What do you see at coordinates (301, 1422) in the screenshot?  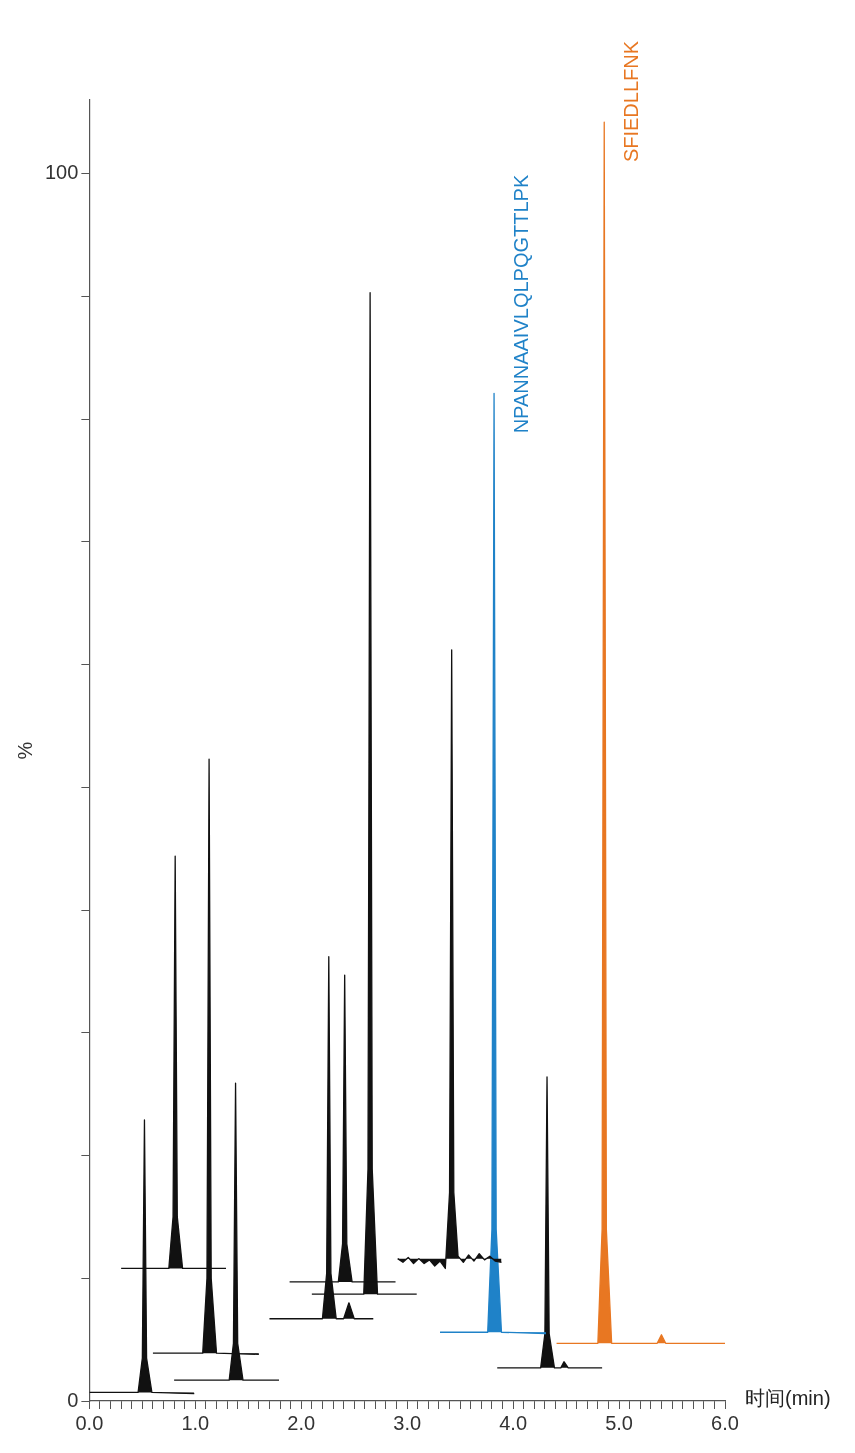 I see `x-tick-label: 2.0` at bounding box center [301, 1422].